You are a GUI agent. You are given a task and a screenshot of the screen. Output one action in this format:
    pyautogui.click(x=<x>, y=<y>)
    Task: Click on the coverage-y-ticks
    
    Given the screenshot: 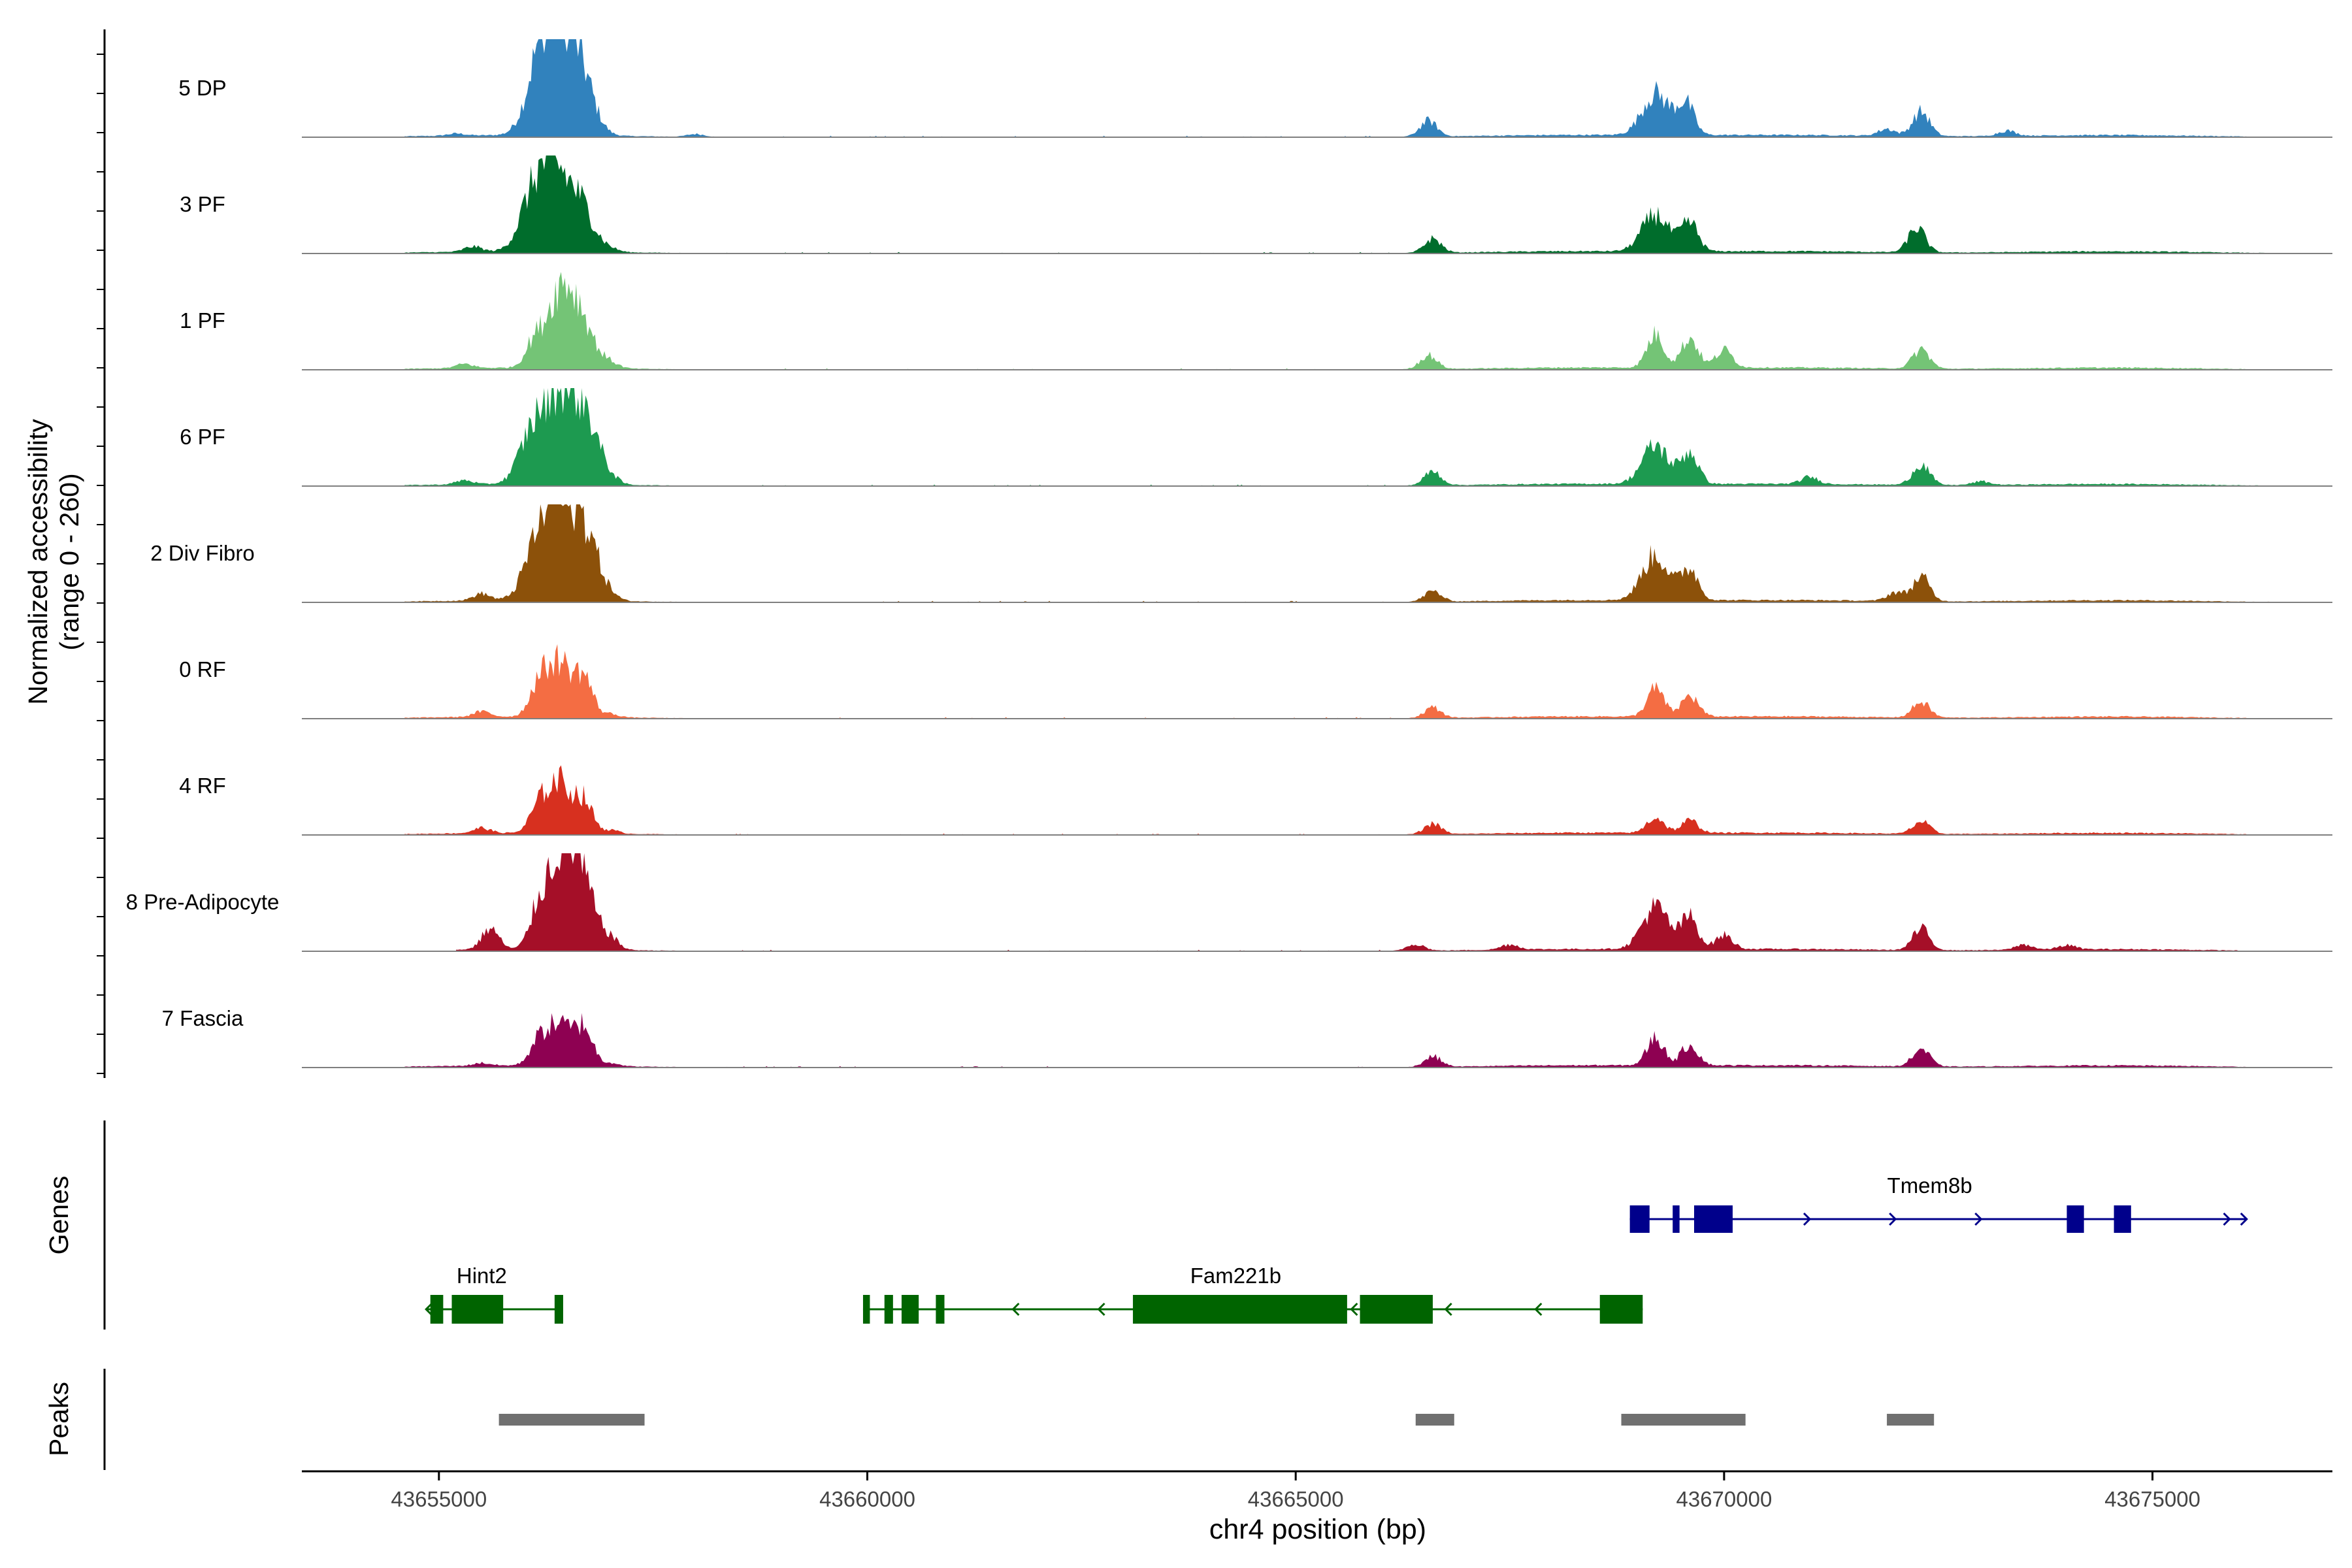 What is the action you would take?
    pyautogui.click(x=101, y=564)
    